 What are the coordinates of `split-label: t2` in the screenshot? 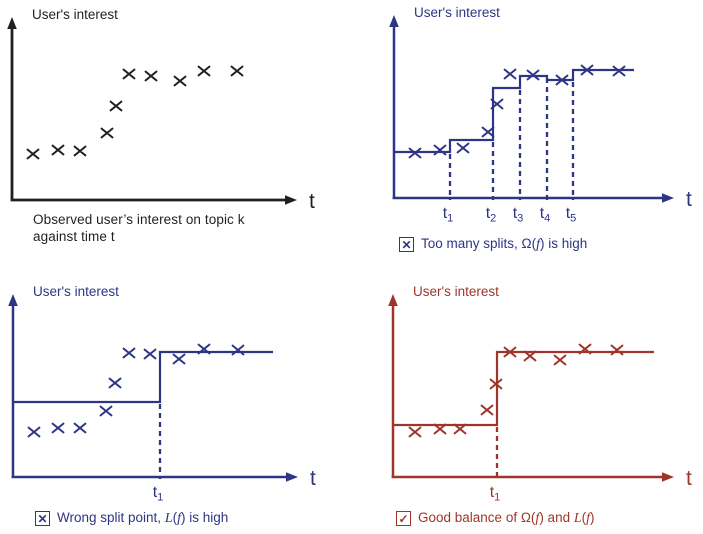 It's located at (491, 215).